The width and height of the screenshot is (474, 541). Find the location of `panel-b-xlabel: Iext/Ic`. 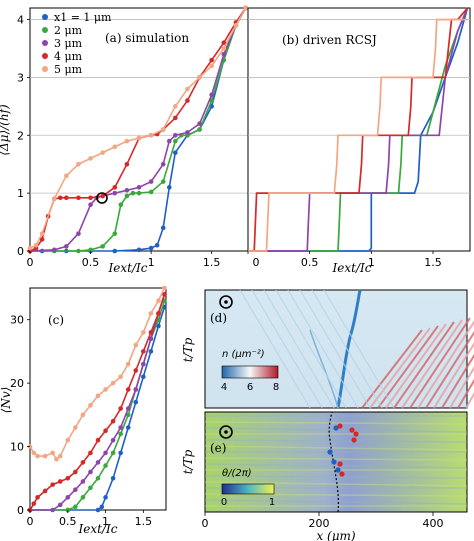

panel-b-xlabel: Iext/Ic is located at coordinates (352, 268).